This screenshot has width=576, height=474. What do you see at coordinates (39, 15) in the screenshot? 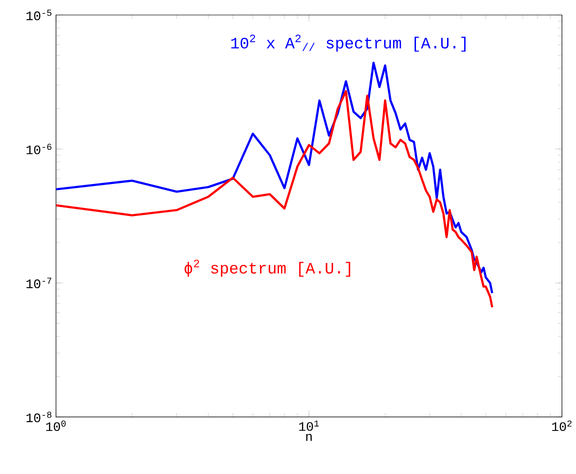
I see `y-tick-label: 10$^{-5}$` at bounding box center [39, 15].